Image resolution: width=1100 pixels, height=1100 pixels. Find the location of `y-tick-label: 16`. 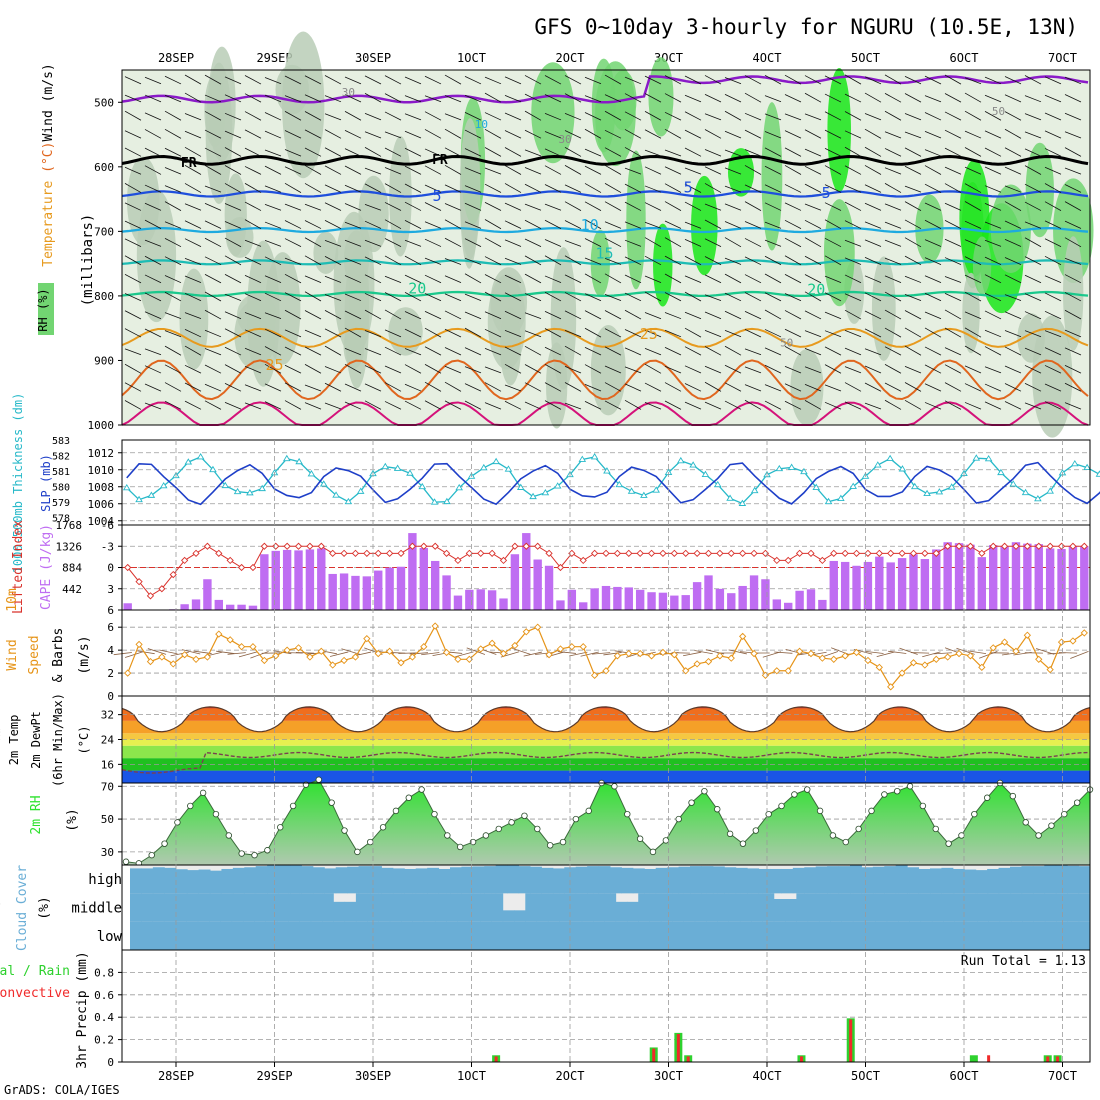

y-tick-label: 16 is located at coordinates (107, 764).